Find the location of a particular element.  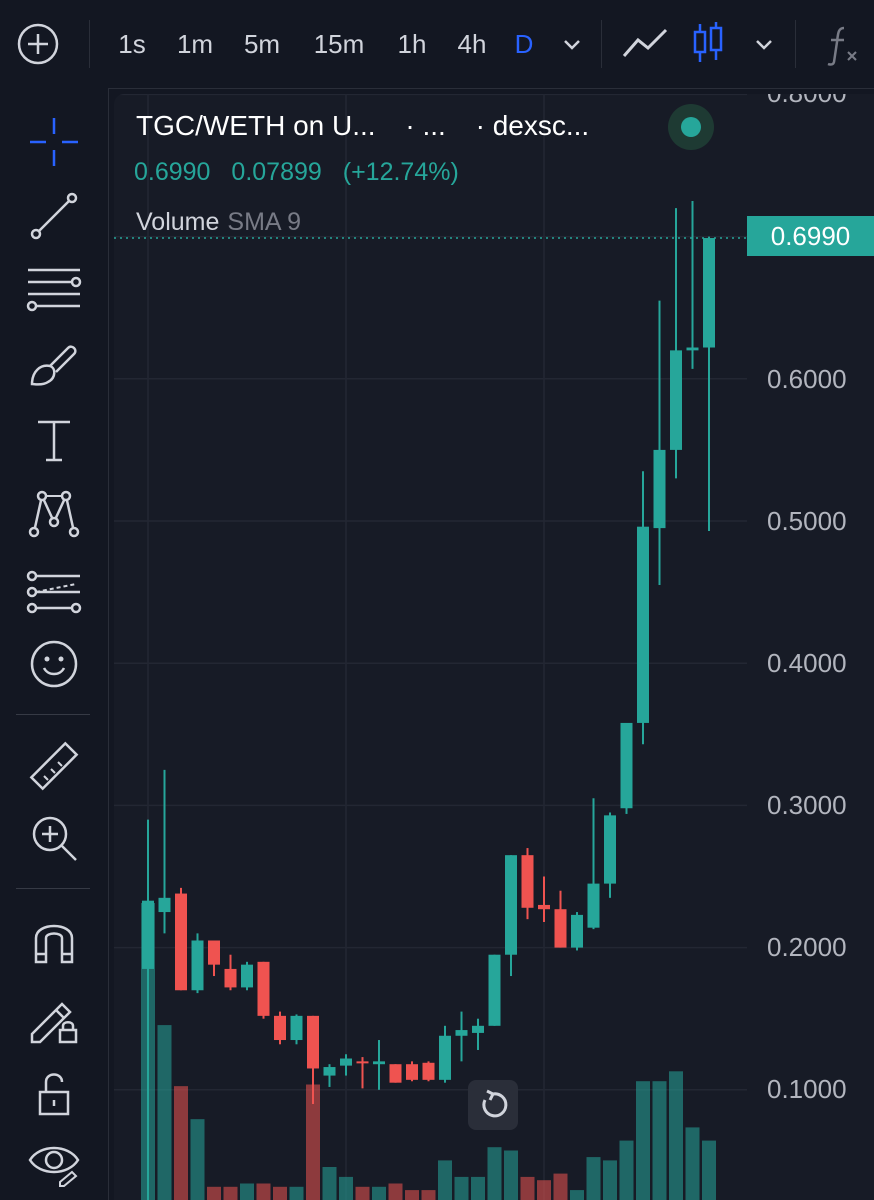

lock-drawing-icon is located at coordinates (54, 1018).